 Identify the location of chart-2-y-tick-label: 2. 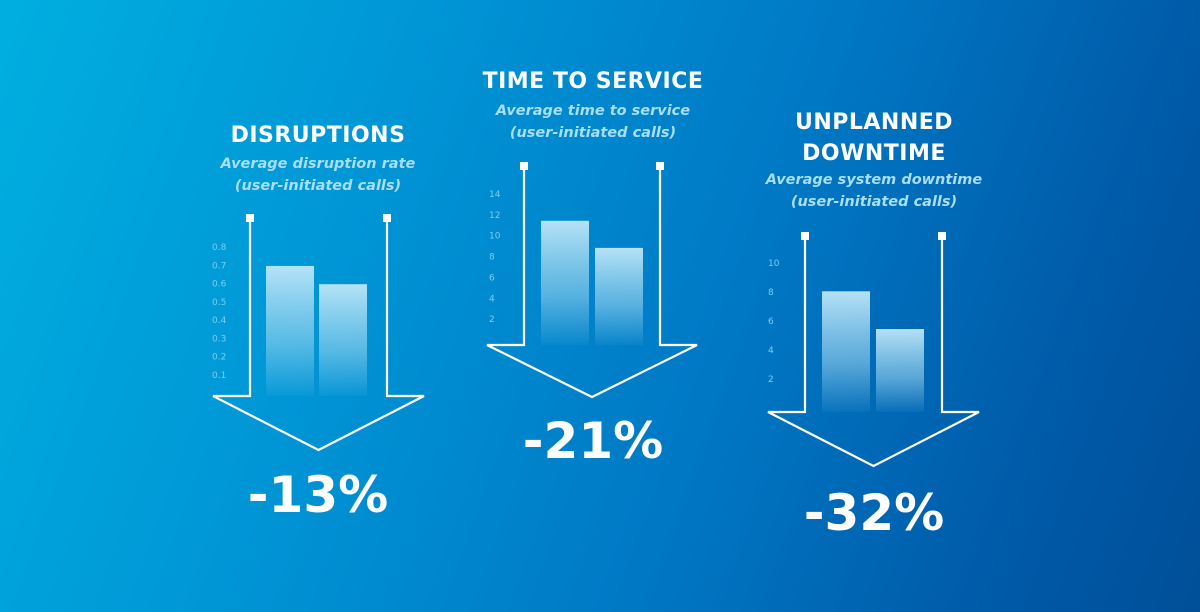
(492, 320).